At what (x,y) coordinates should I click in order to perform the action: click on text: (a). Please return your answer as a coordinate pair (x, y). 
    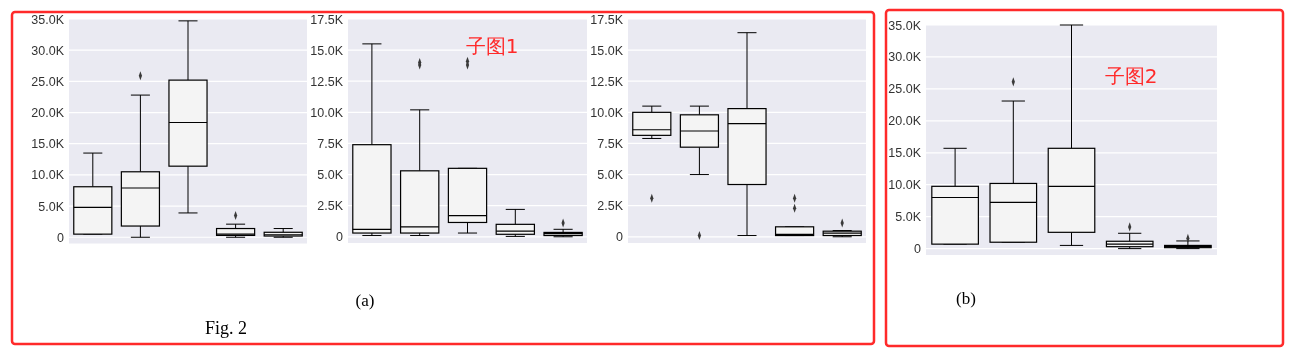
    Looking at the image, I should click on (365, 300).